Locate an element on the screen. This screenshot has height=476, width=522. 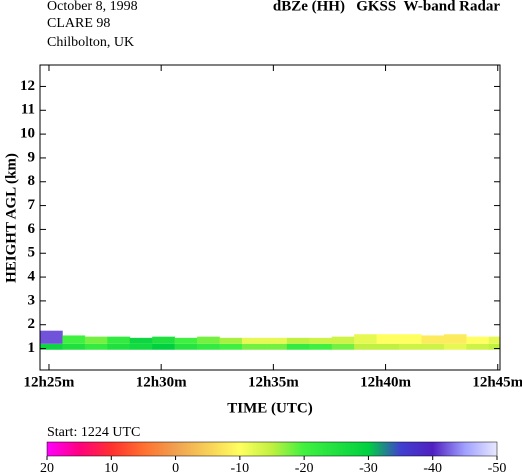
colorbar-caption: Start: 1224 UTC is located at coordinates (93, 432).